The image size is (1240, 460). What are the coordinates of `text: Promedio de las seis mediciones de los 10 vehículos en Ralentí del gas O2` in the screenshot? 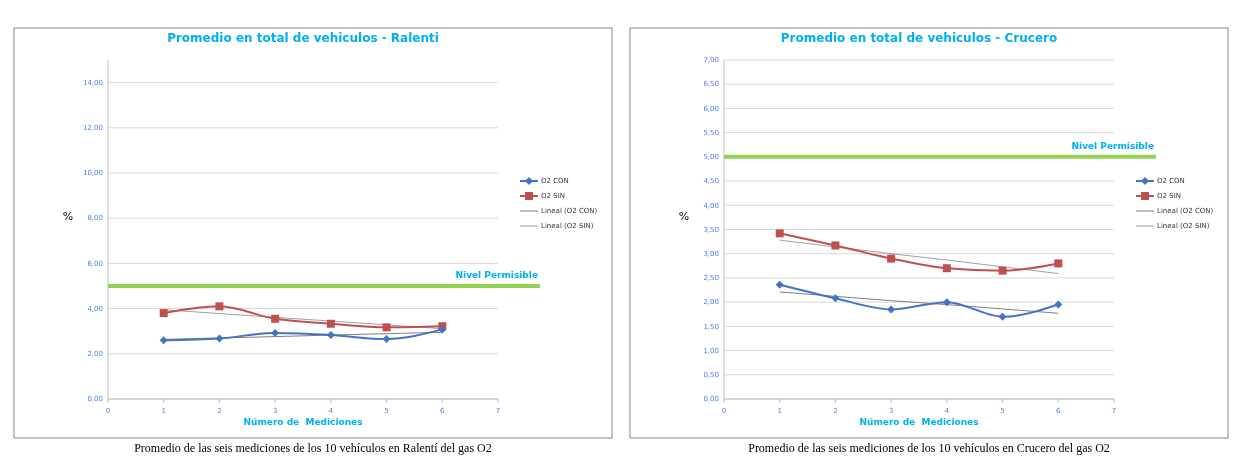 It's located at (313, 448).